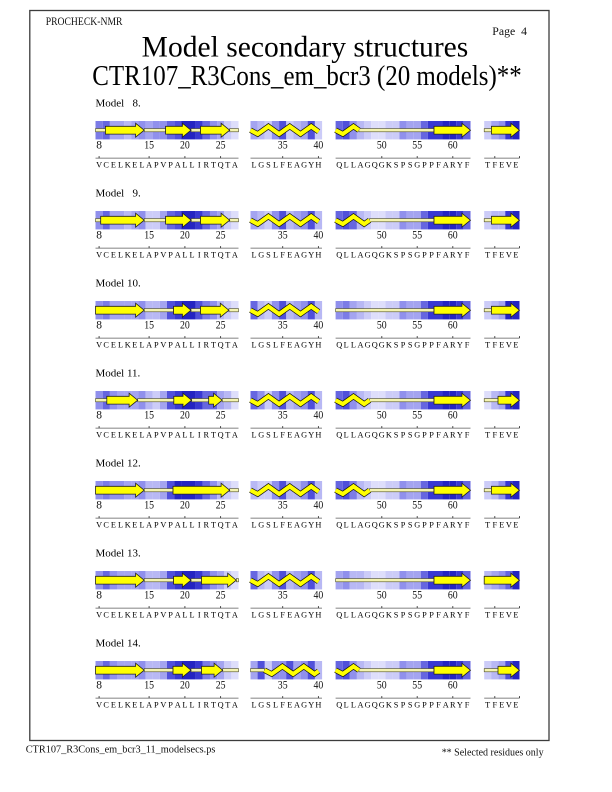 The height and width of the screenshot is (792, 612). Describe the element at coordinates (118, 283) in the screenshot. I see `svg-text: Model 10.` at that location.